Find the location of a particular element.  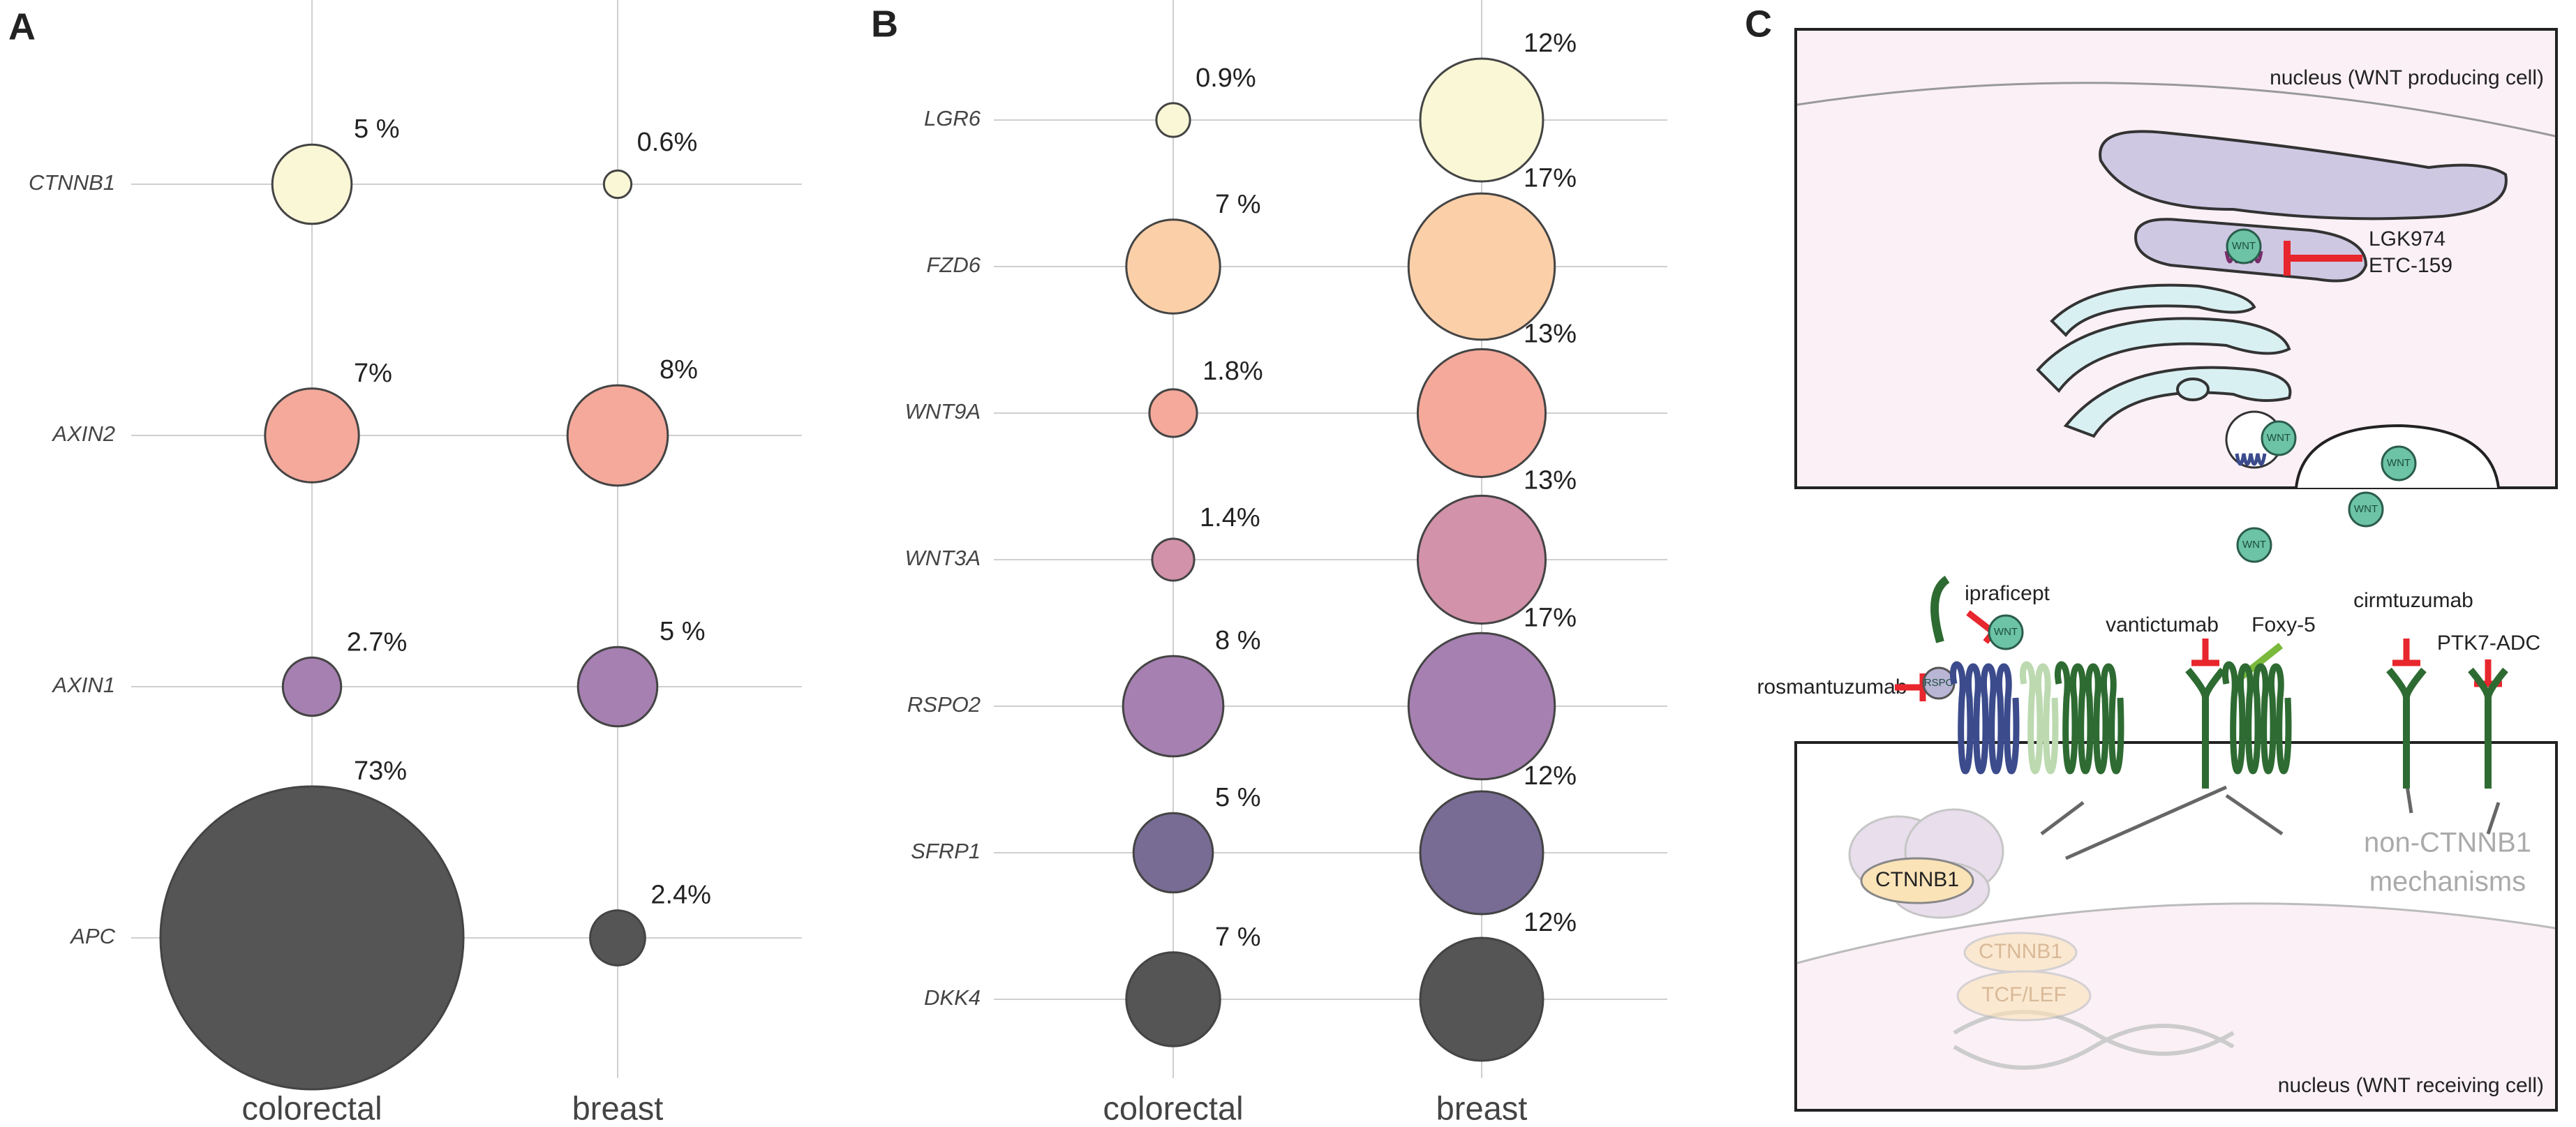

panel-letter: C is located at coordinates (1758, 24).